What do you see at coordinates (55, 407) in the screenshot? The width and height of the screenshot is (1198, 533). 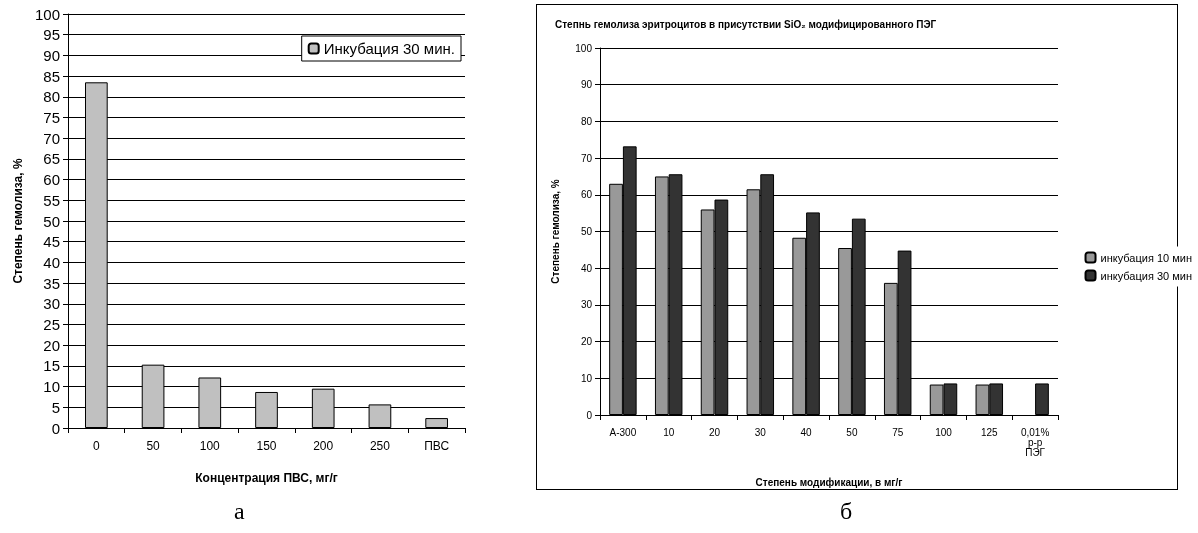 I see `y-tick-label: 5` at bounding box center [55, 407].